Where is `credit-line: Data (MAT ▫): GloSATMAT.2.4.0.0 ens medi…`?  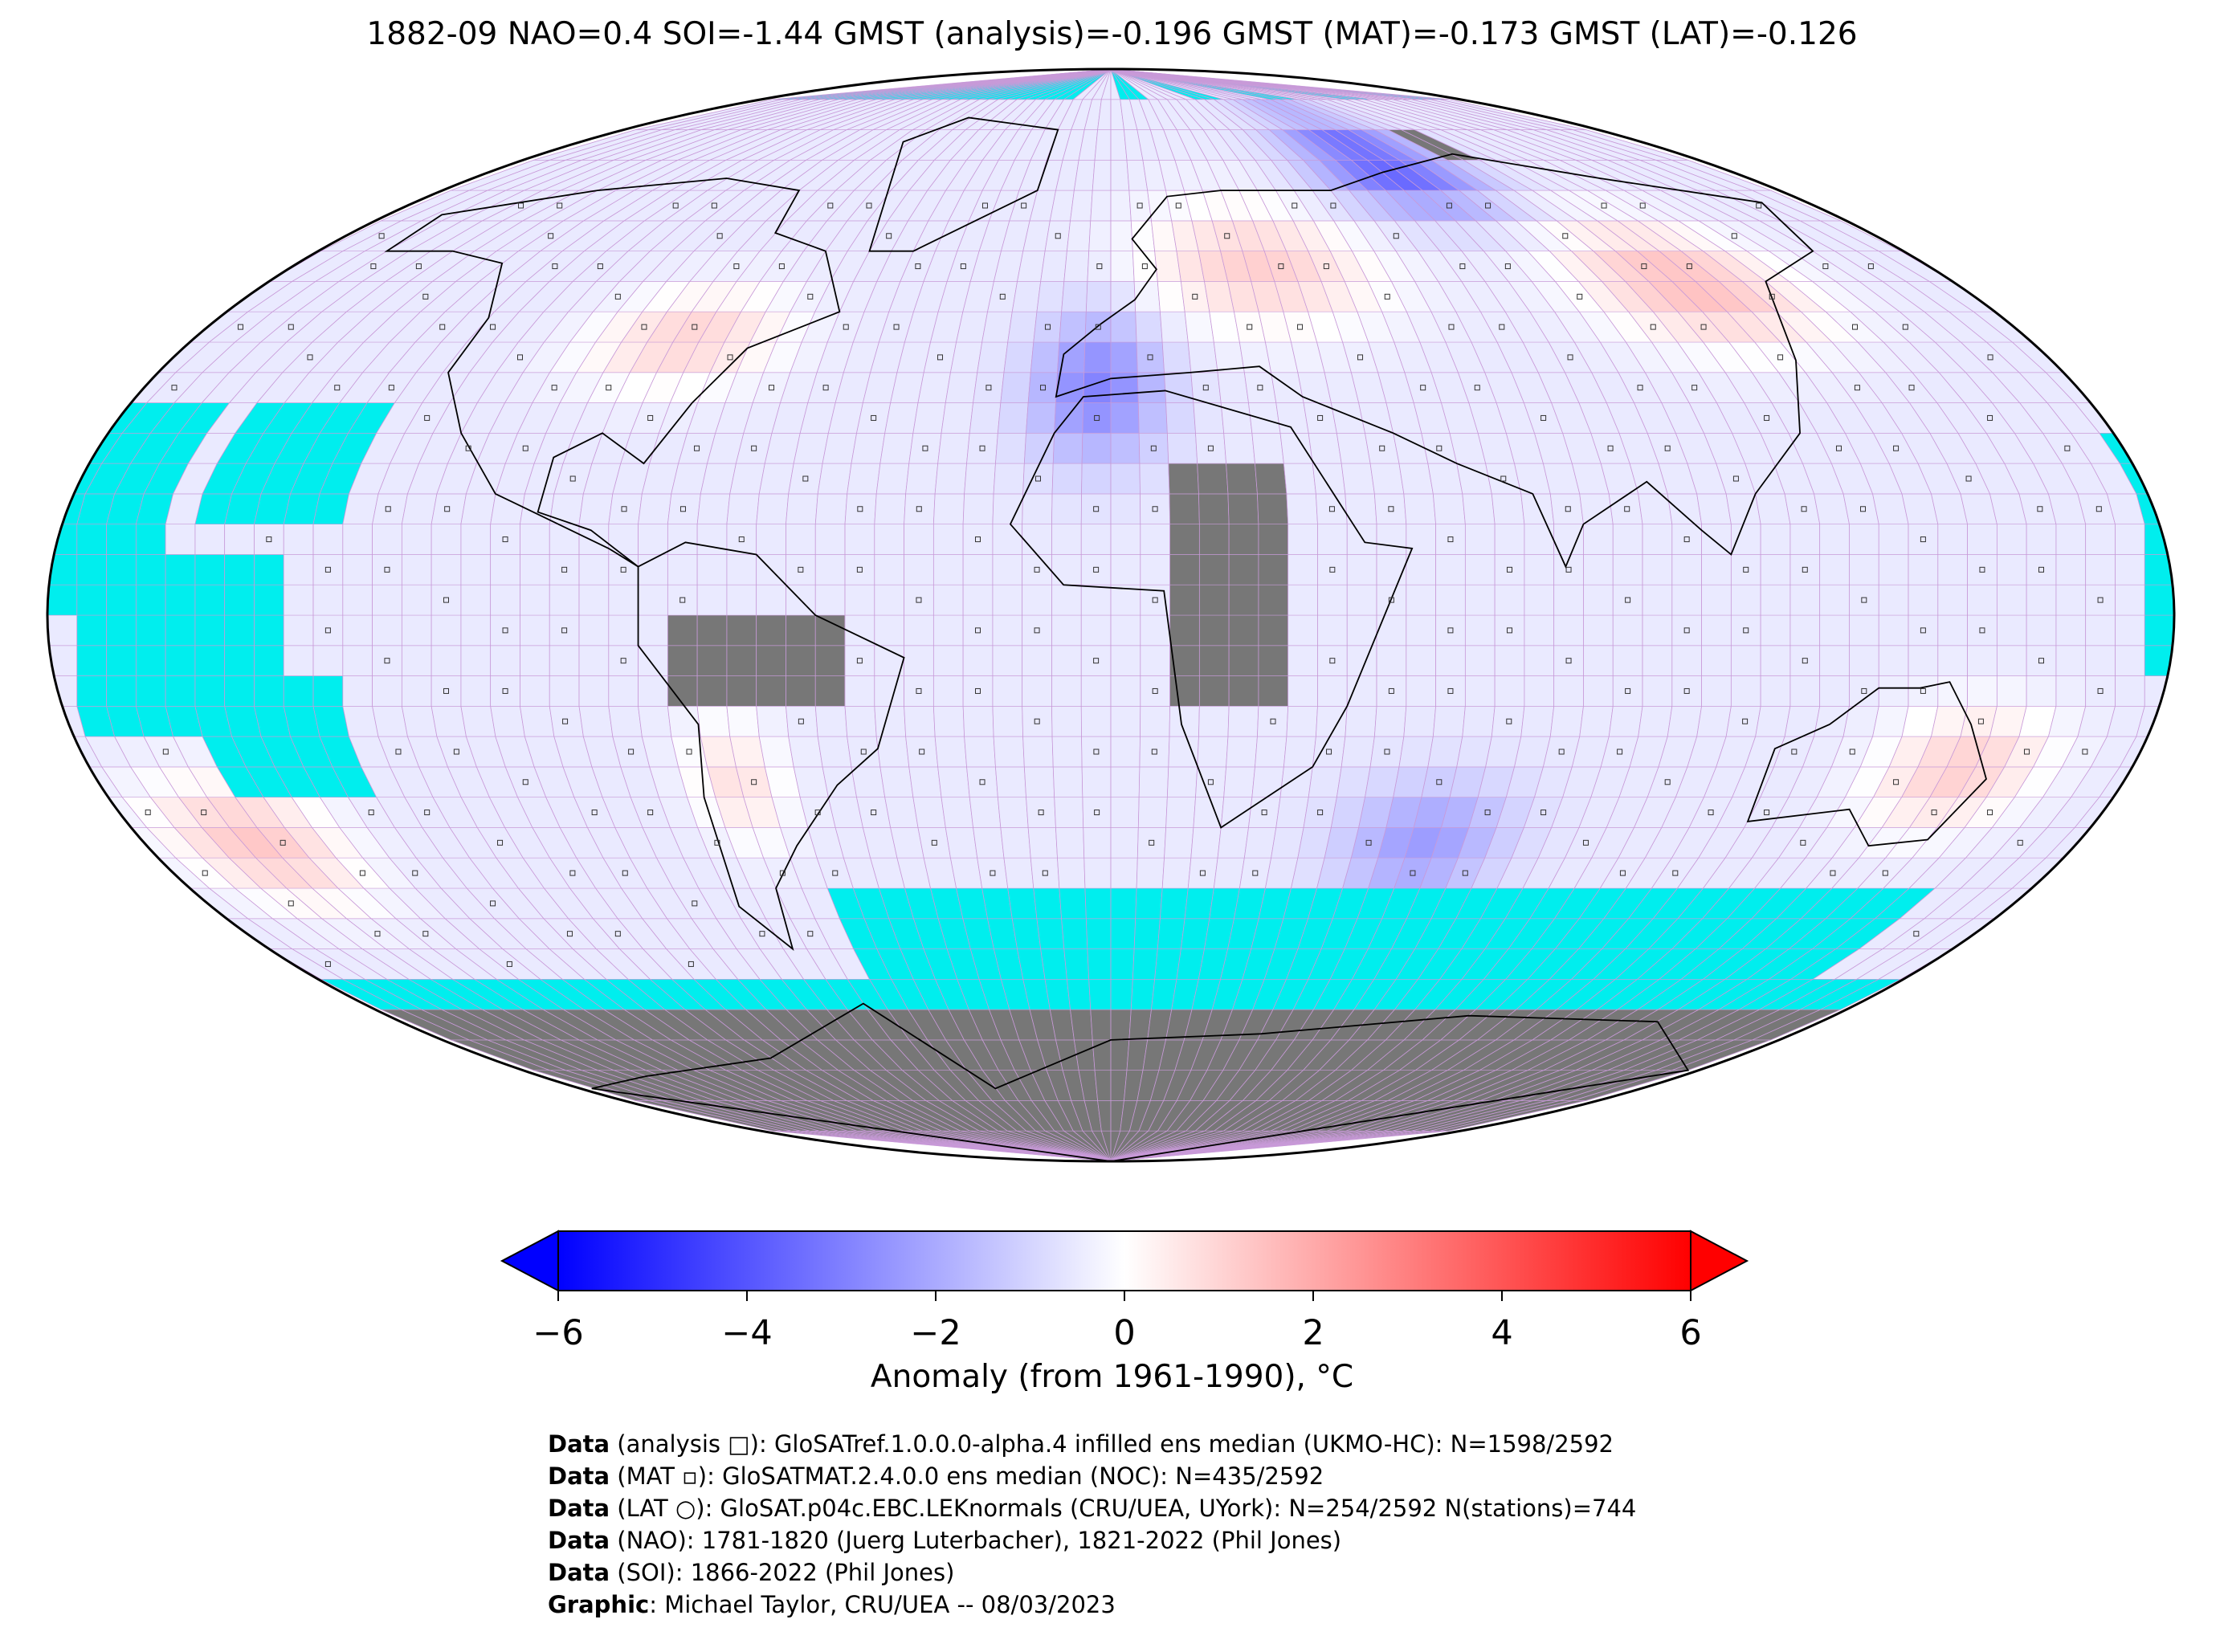 credit-line: Data (MAT ▫): GloSATMAT.2.4.0.0 ens medi… is located at coordinates (936, 1476).